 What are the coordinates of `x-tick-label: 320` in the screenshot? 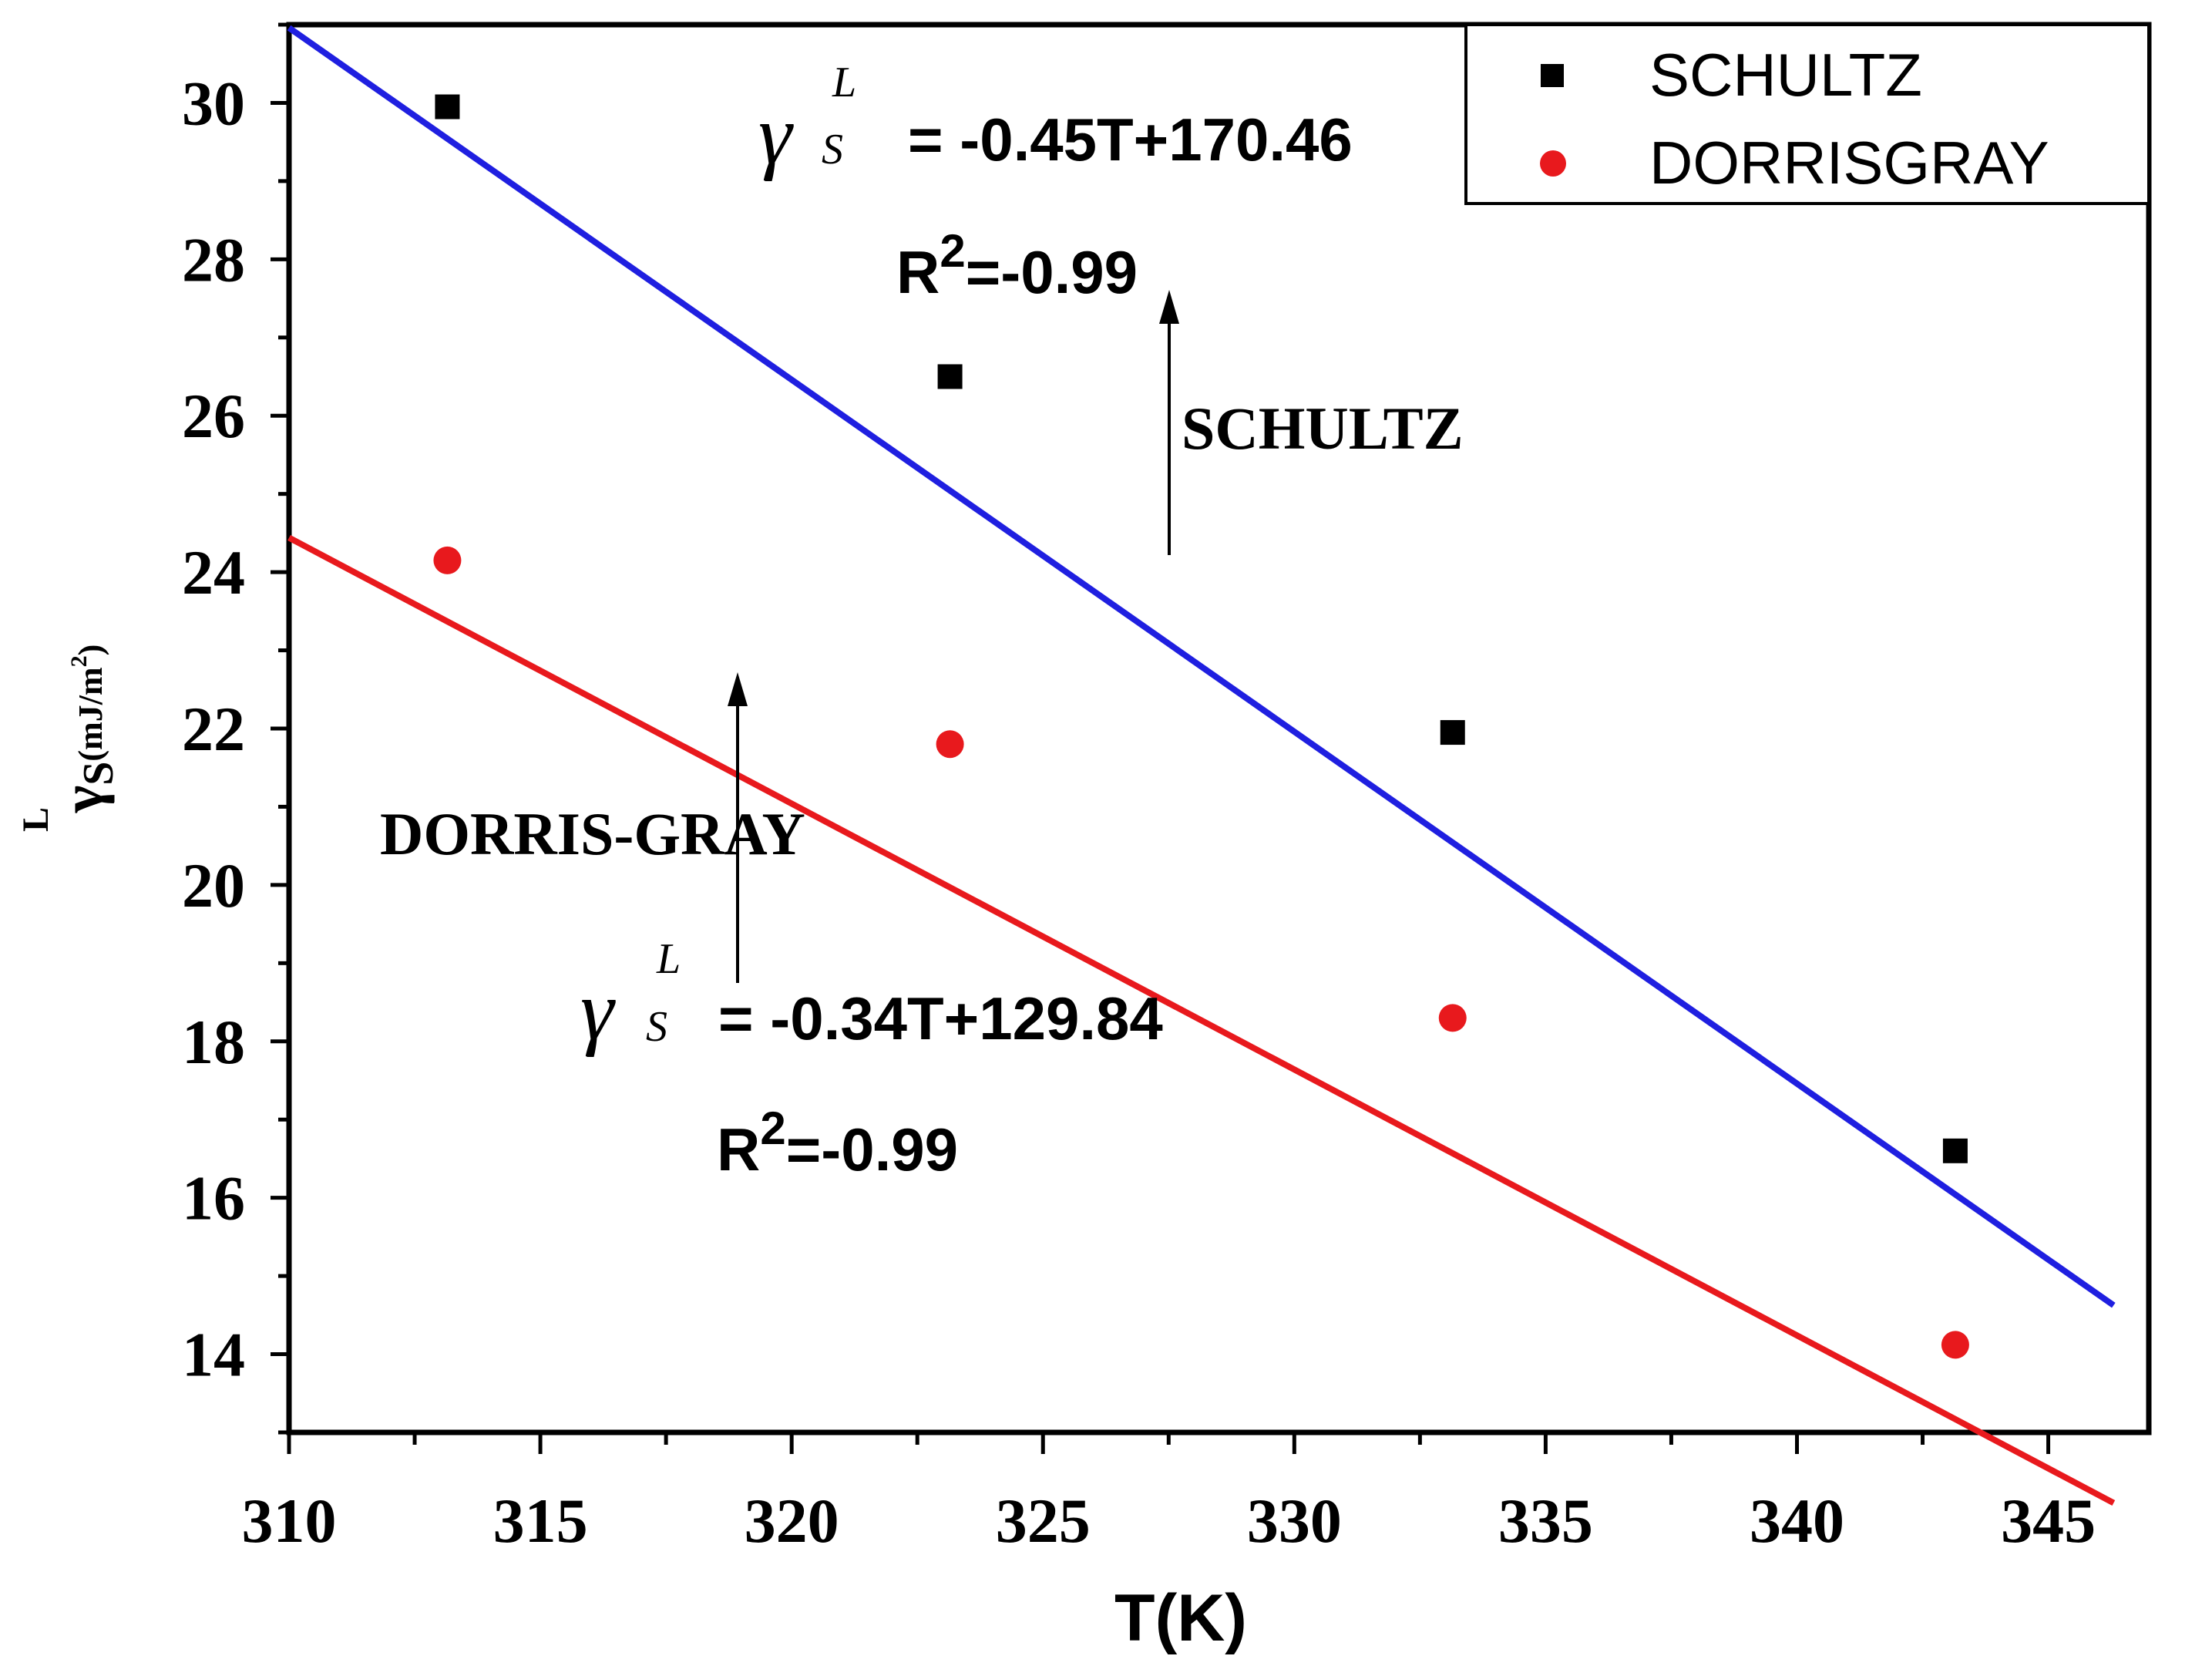 It's located at (792, 1521).